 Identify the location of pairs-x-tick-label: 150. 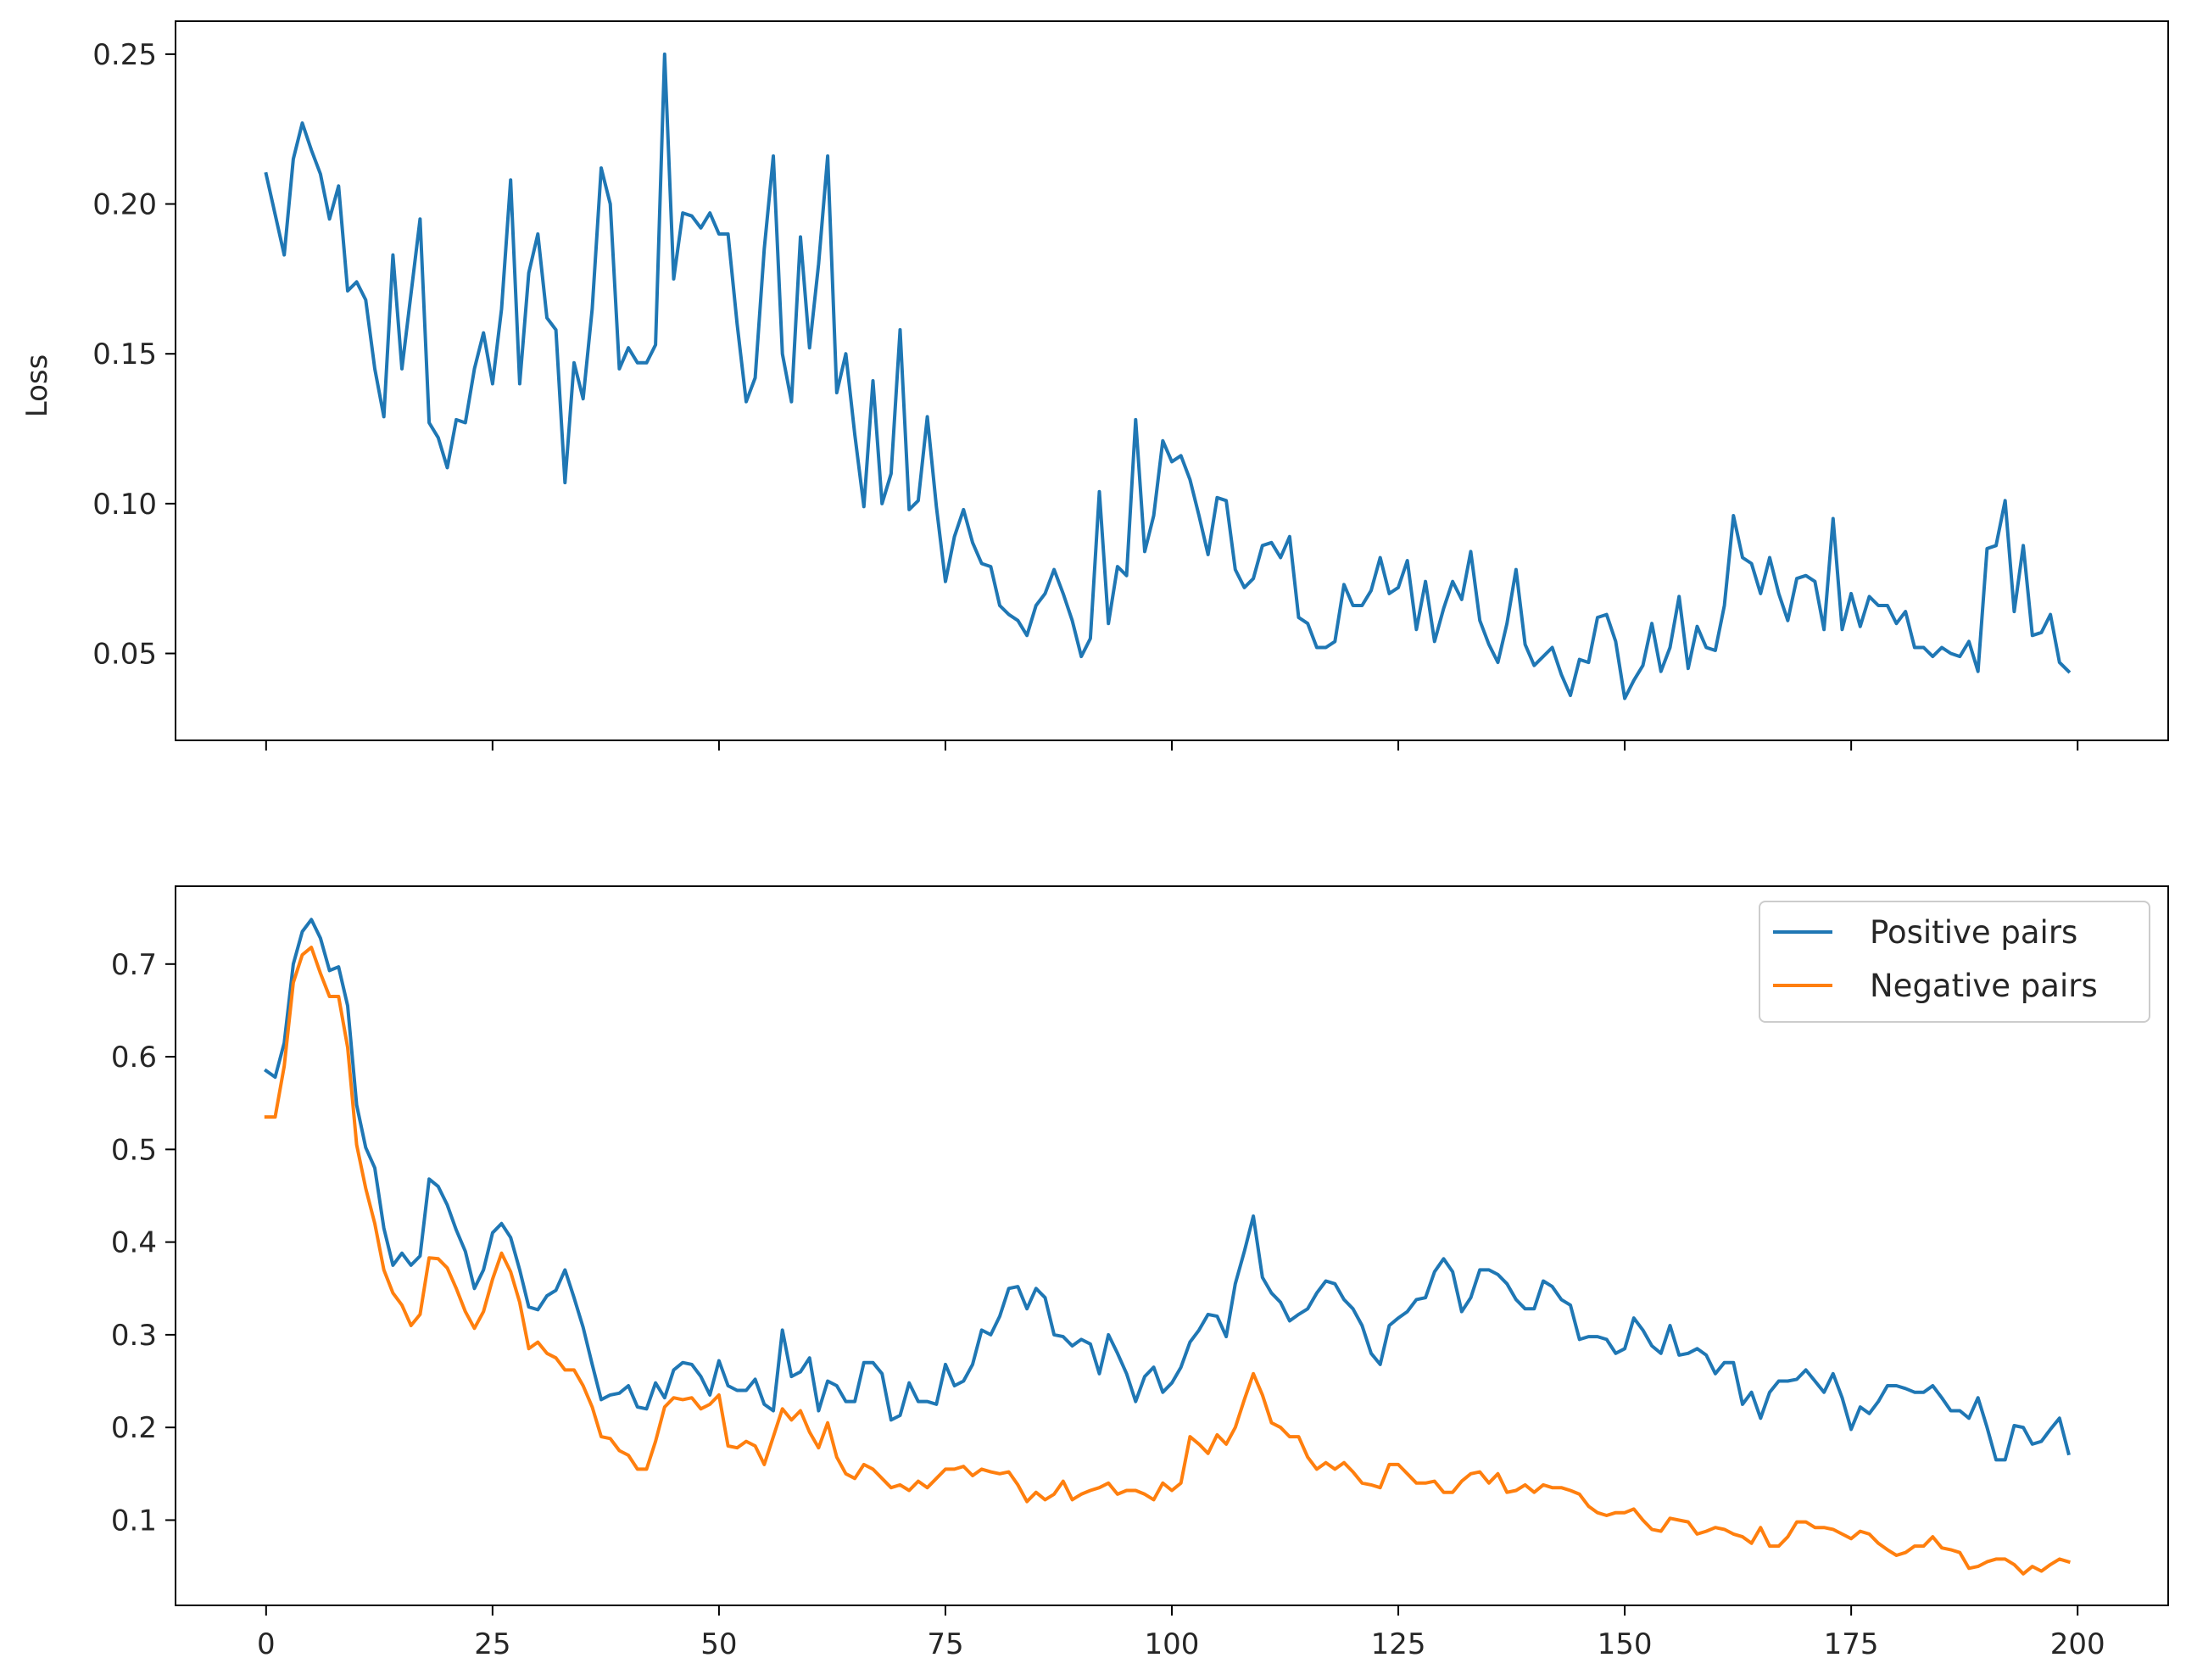
(1626, 1644).